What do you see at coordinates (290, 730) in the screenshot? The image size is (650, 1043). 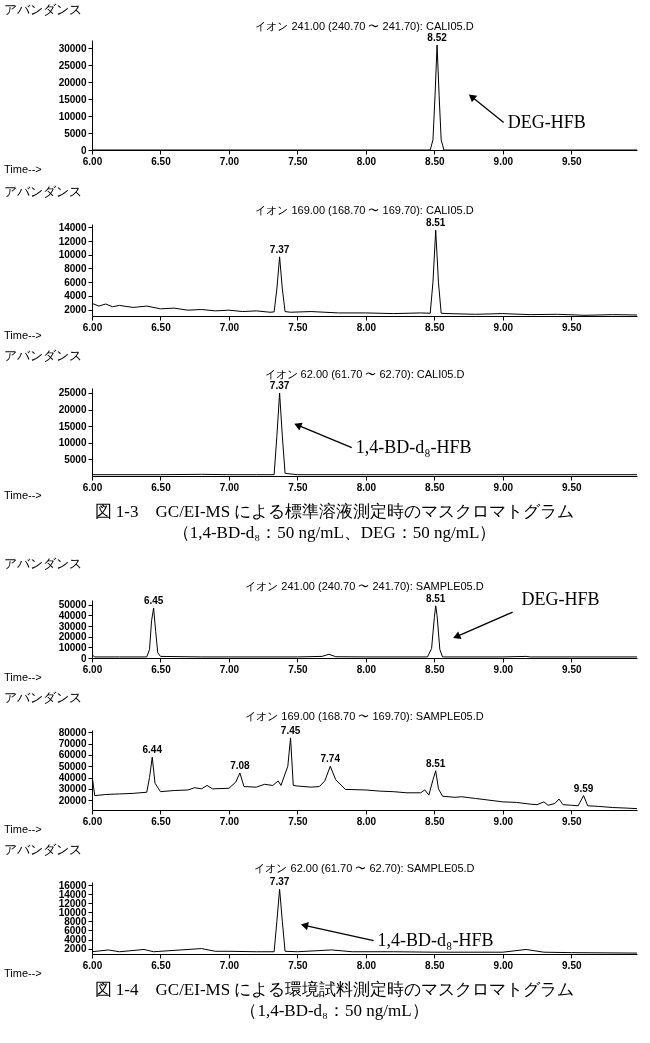 I see `annotation: 7.45` at bounding box center [290, 730].